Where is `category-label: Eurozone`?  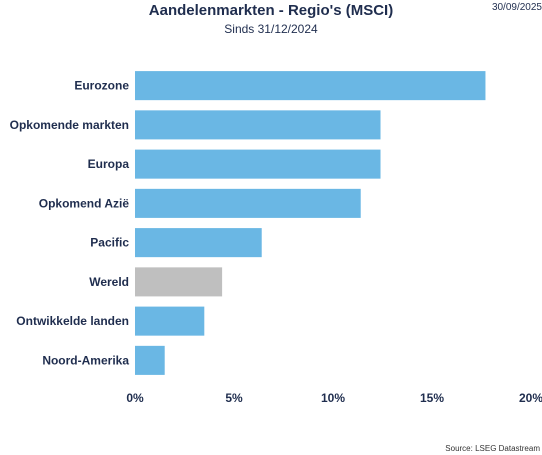
category-label: Eurozone is located at coordinates (101, 86).